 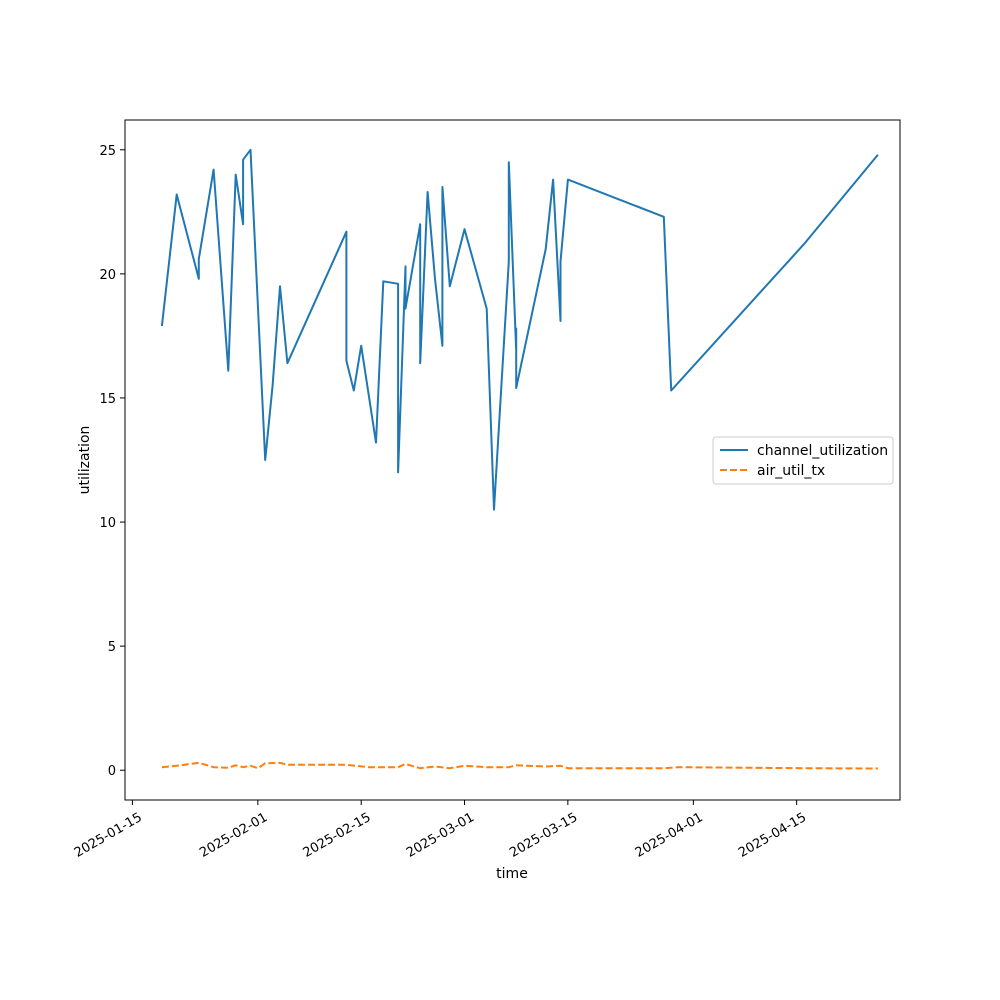 I want to click on y-tick-label: 5, so click(x=112, y=647).